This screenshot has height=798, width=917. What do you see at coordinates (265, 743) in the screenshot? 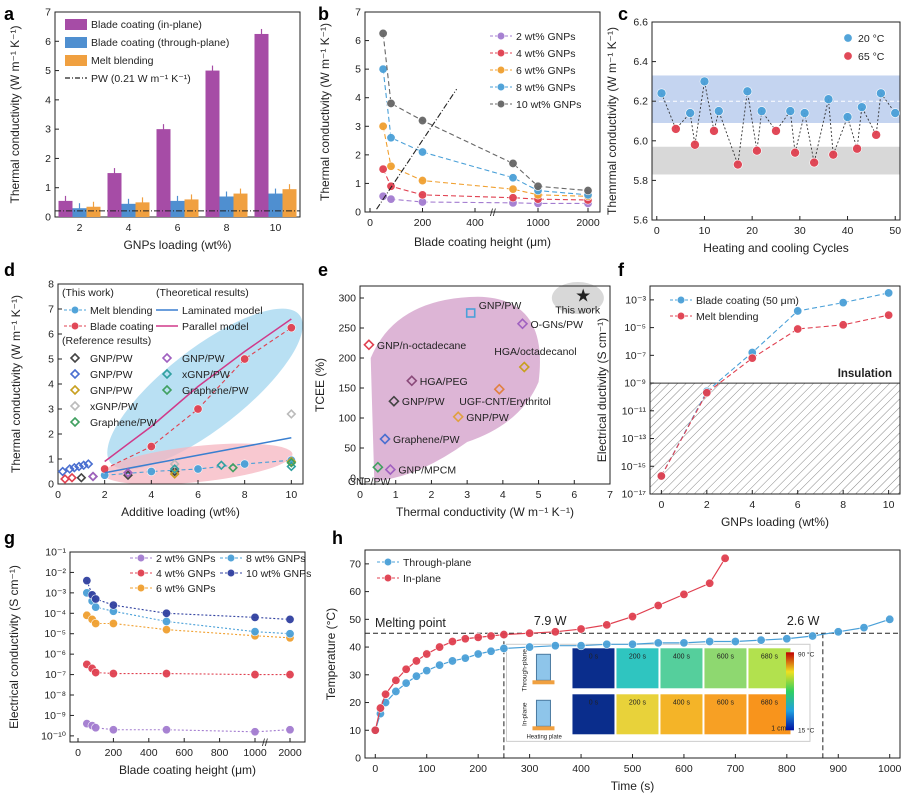
I see `axis-break-g: //` at bounding box center [265, 743].